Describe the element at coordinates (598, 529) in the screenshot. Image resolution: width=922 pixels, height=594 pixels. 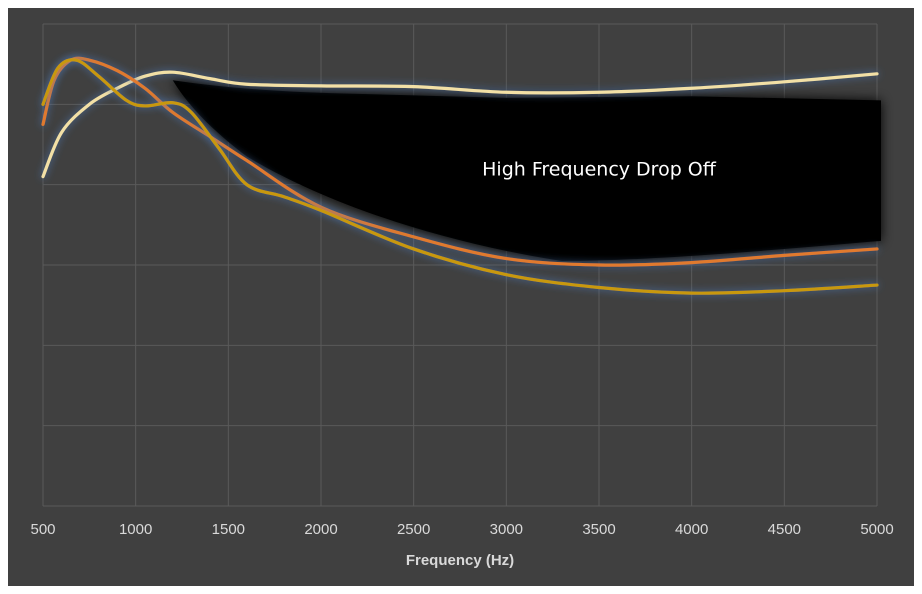
I see `x-tick-label: 3500` at that location.